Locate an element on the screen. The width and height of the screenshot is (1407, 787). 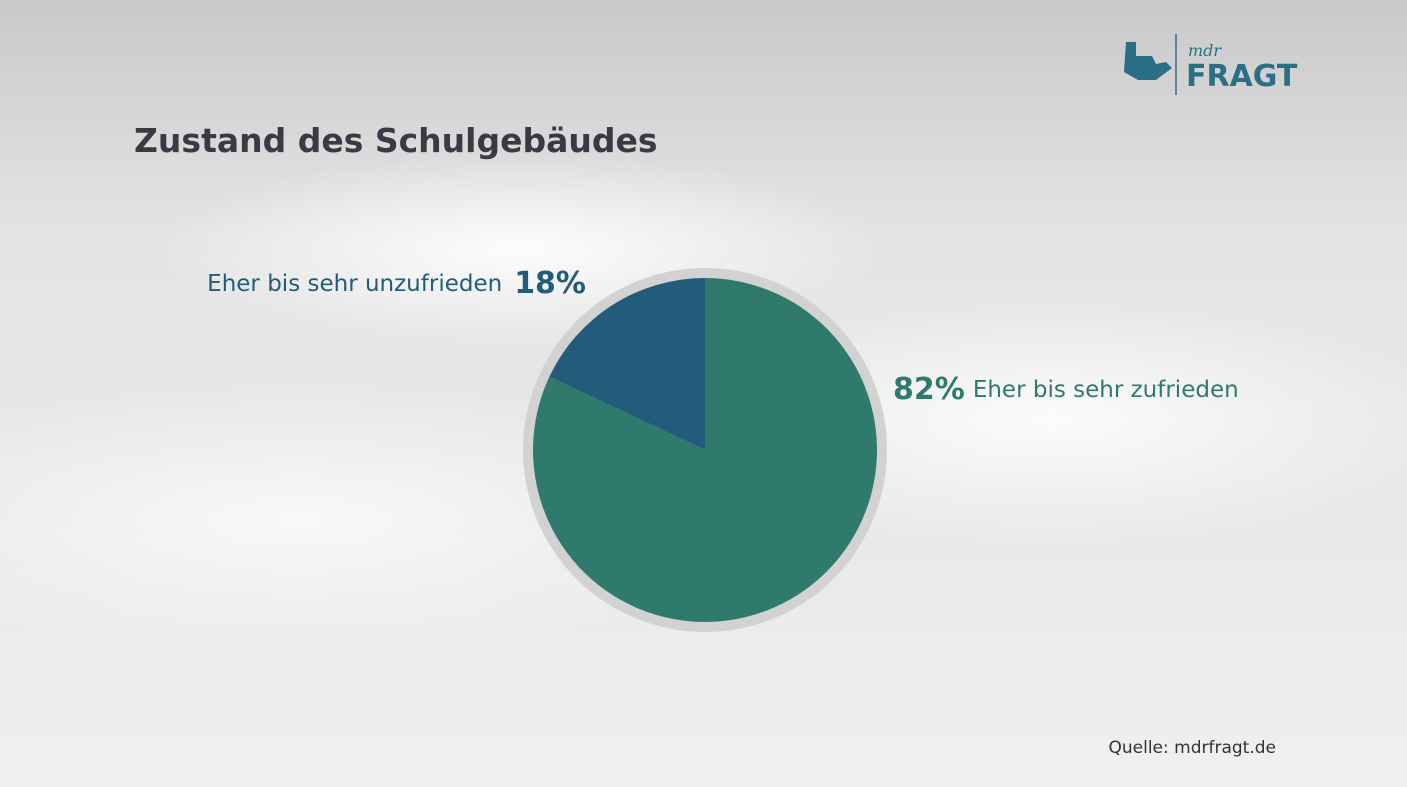
category-label: Eher bis sehr zufrieden is located at coordinates (1106, 390).